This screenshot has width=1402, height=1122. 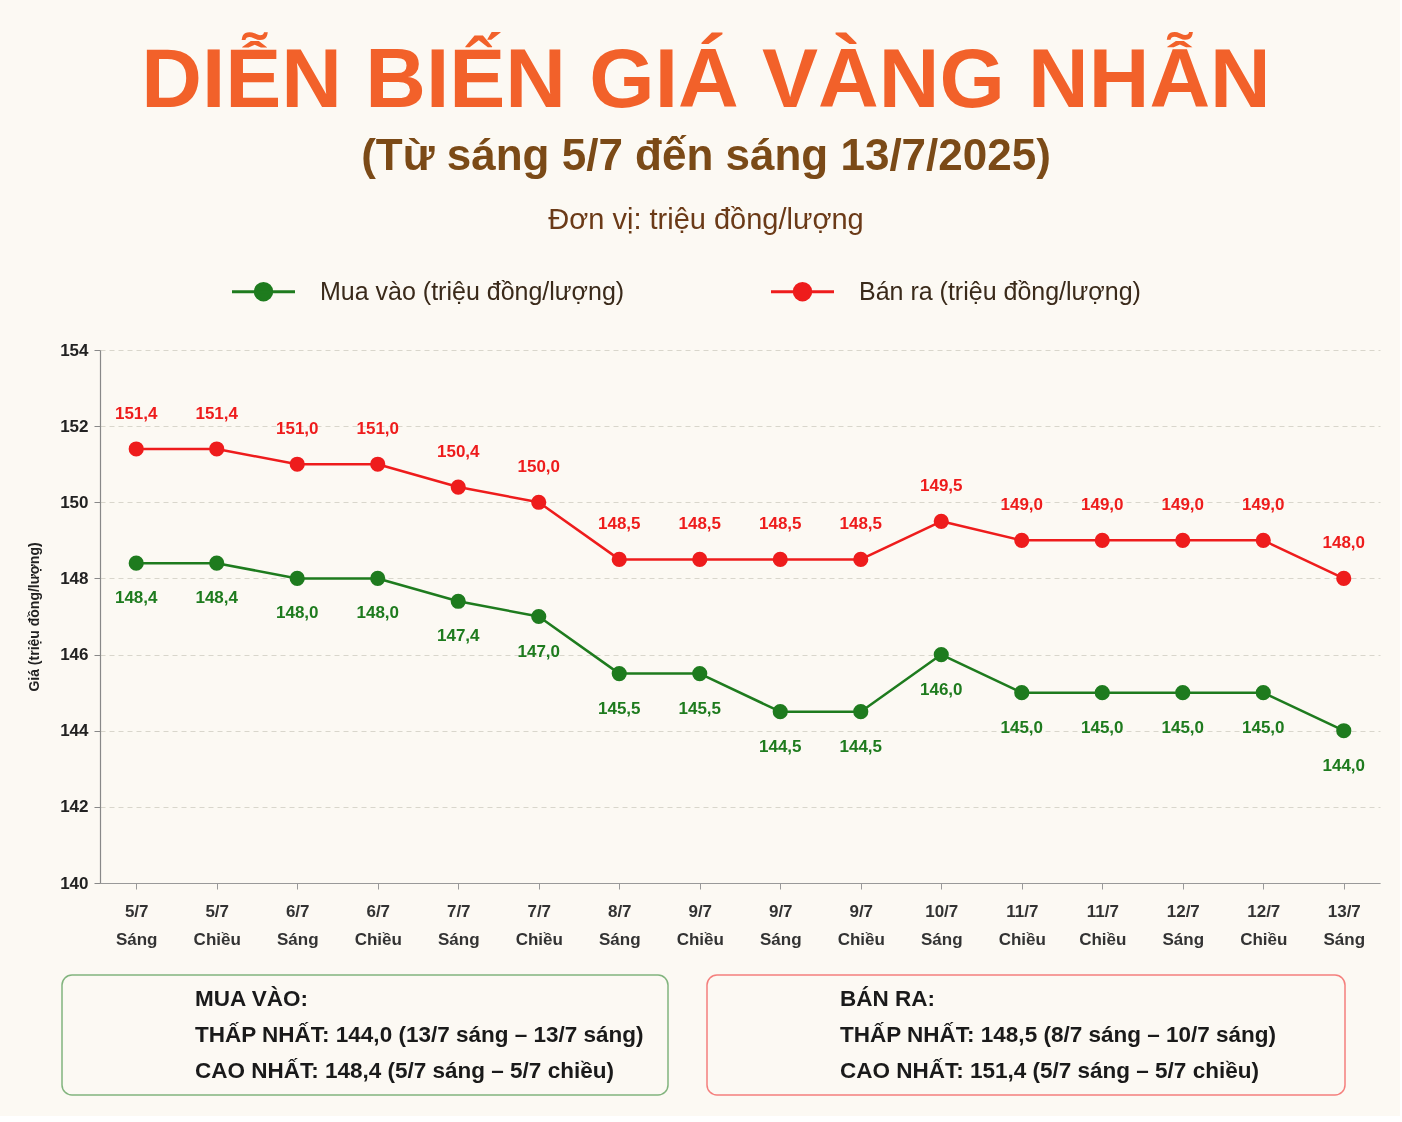 I want to click on text: THẤP NHẤT: 144,0 (13/7 sáng – 13/7 sáng), so click(x=419, y=1034).